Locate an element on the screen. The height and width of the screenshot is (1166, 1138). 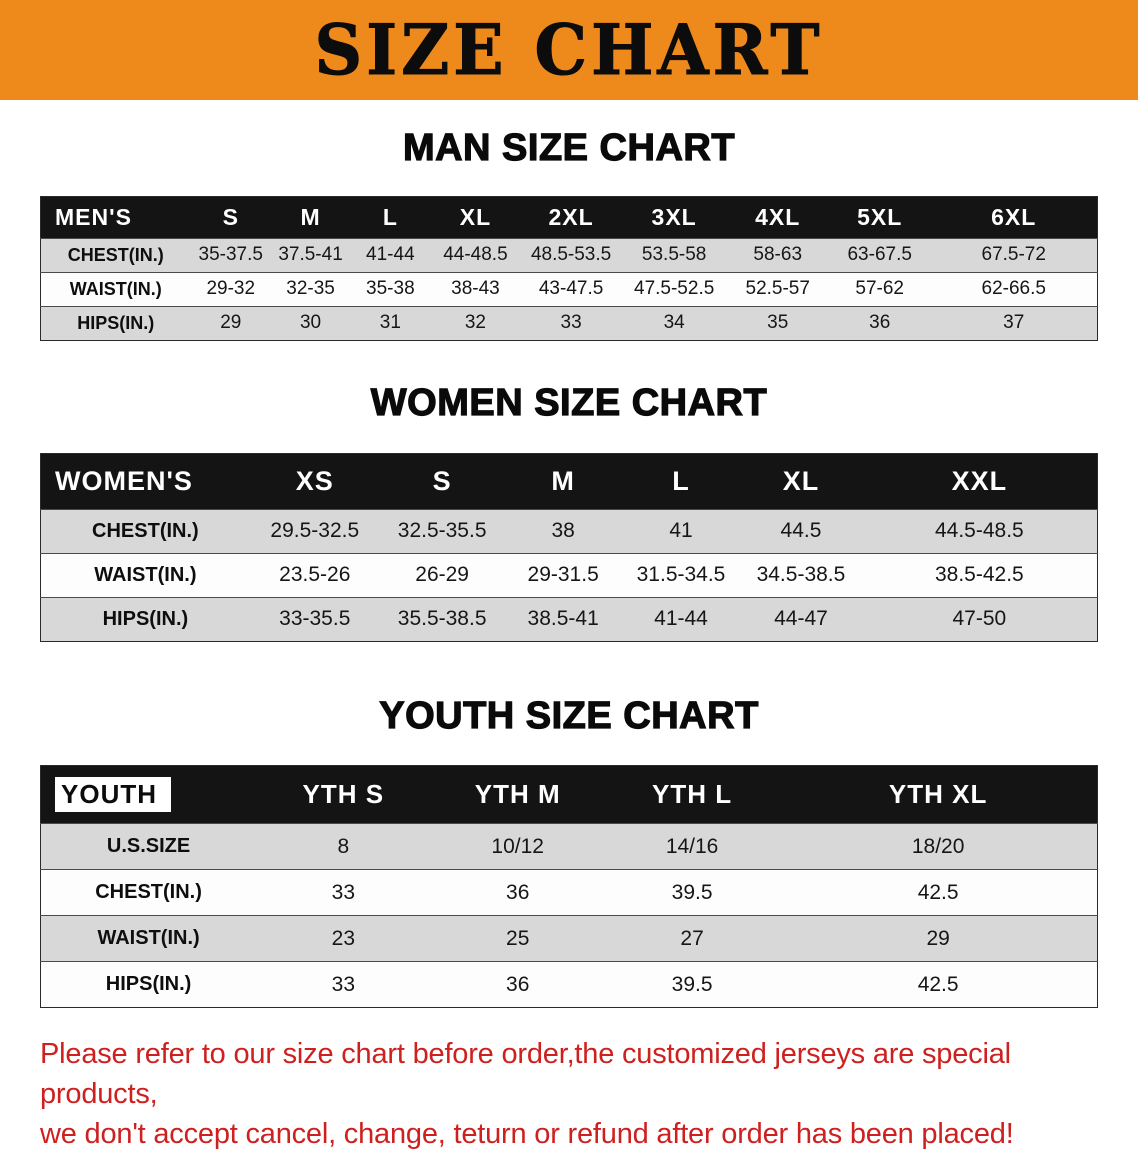
size-col-header: YTH XL is located at coordinates (938, 794).